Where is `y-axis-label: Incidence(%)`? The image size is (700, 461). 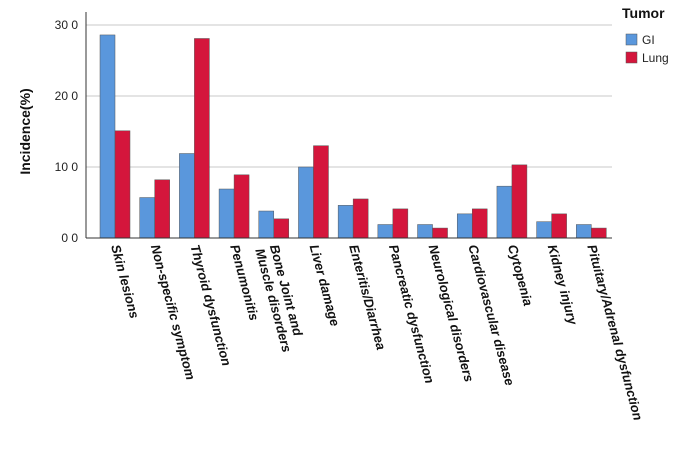
y-axis-label: Incidence(%) is located at coordinates (25, 131).